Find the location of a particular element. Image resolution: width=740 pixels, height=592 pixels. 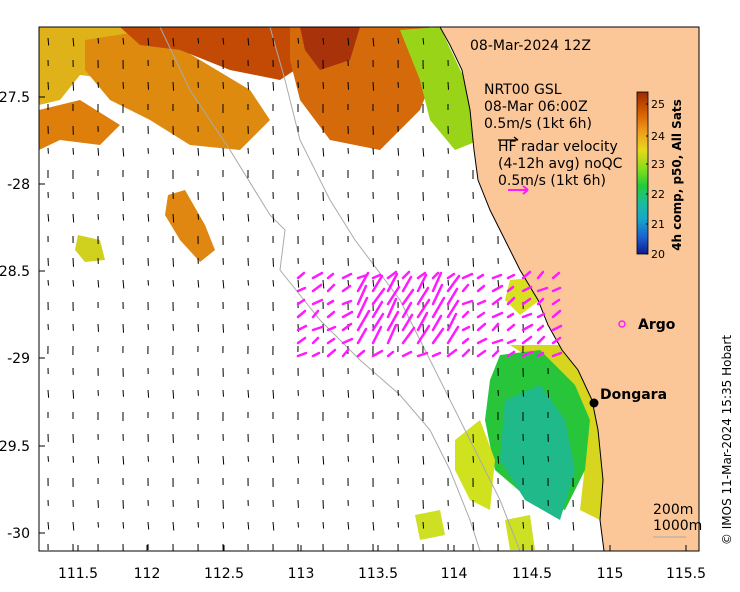

sst-patch-yellow-far-sw is located at coordinates (430, 525).